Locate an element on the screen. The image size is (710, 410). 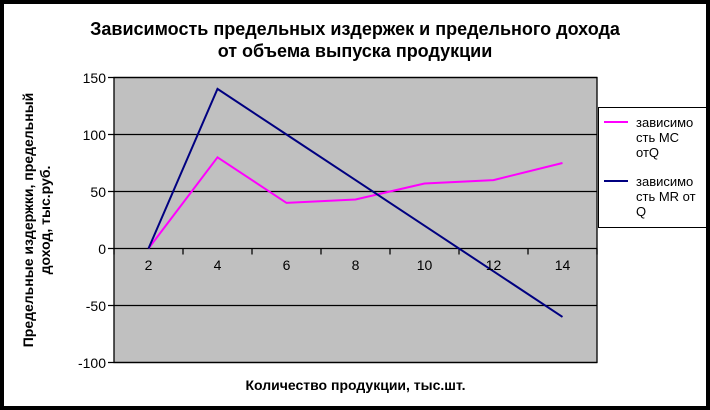
legend-entry-mr: зависимо сть MR от Q is located at coordinates (655, 196).